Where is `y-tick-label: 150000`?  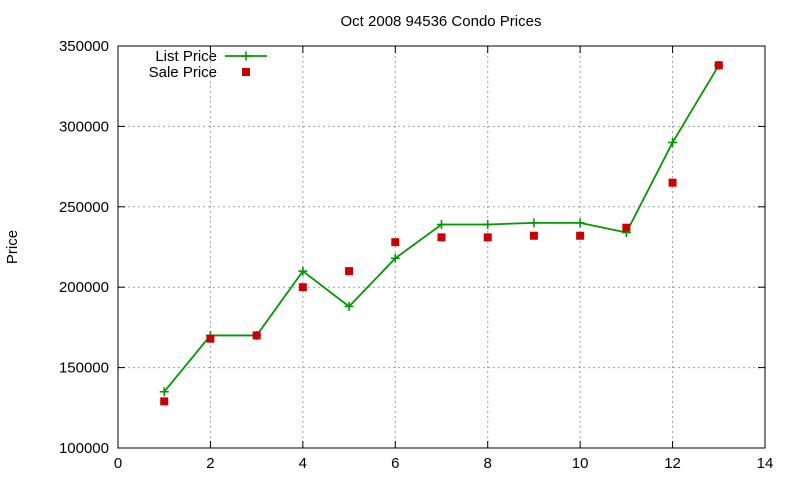
y-tick-label: 150000 is located at coordinates (84, 368).